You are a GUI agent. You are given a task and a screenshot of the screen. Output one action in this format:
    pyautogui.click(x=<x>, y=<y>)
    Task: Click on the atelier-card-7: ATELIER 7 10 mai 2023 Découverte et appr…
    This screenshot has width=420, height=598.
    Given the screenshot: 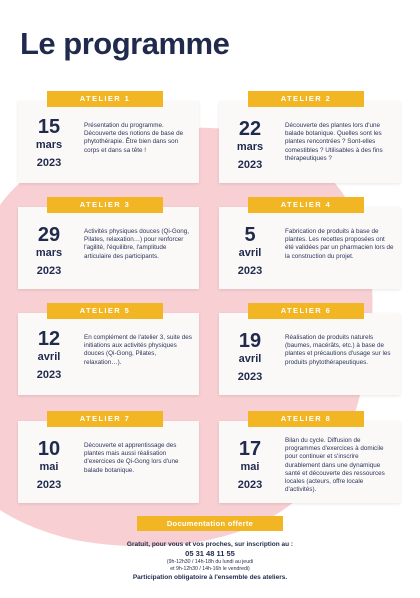 What is the action you would take?
    pyautogui.click(x=108, y=457)
    